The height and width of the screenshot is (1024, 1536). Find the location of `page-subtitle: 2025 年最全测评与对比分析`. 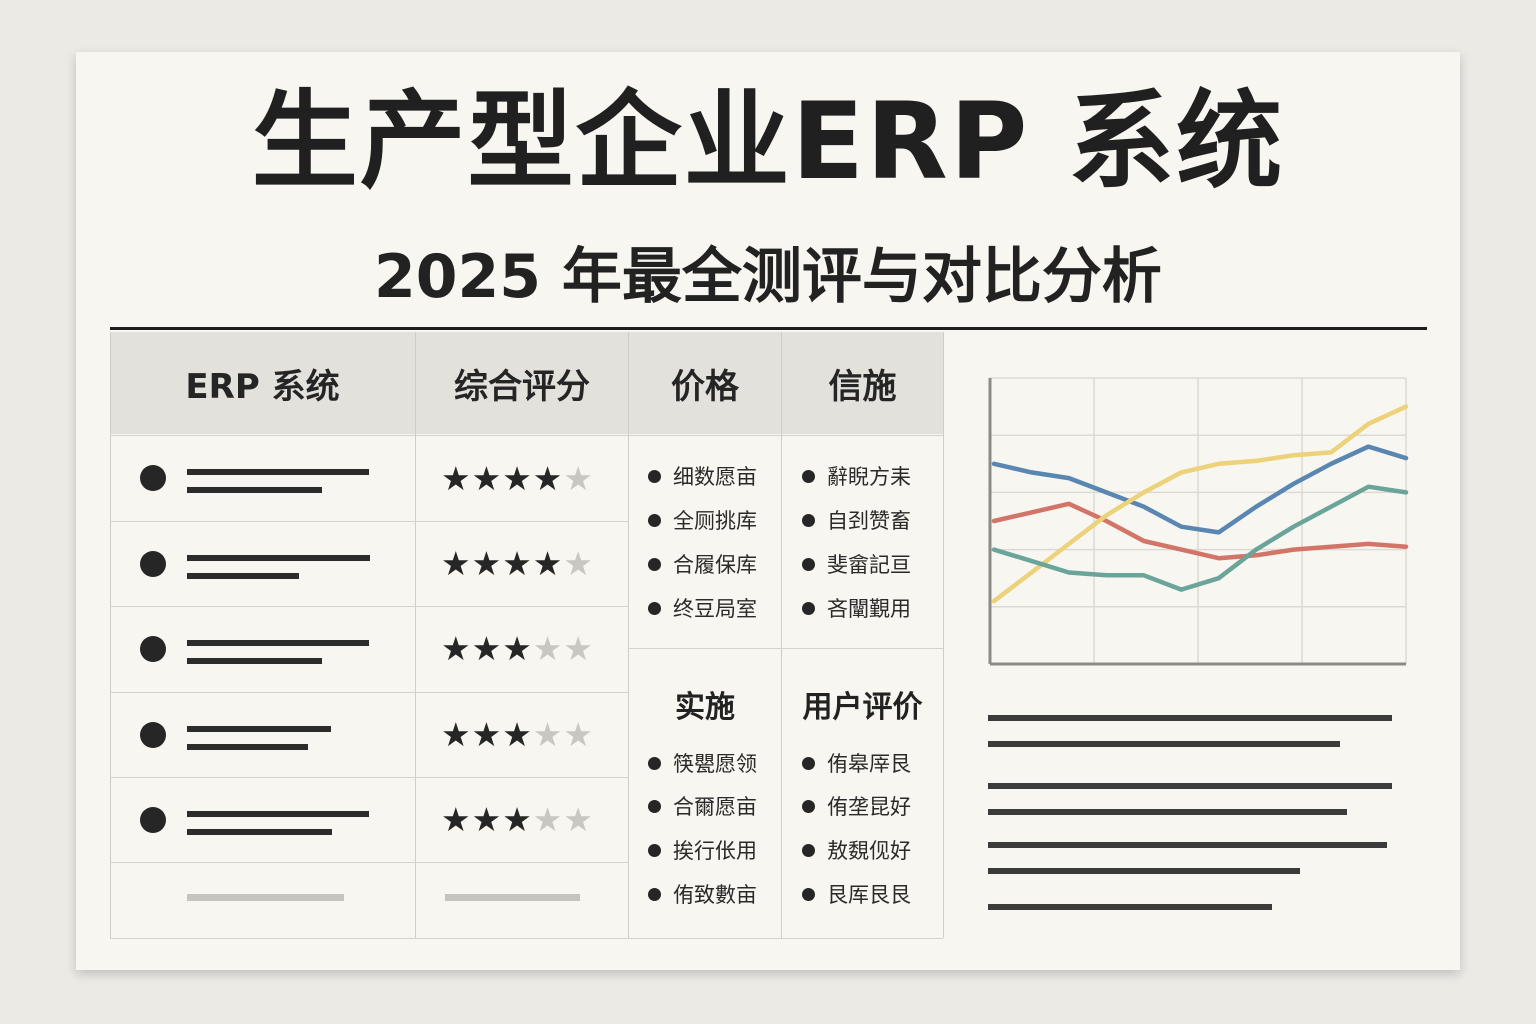

page-subtitle: 2025 年最全测评与对比分析 is located at coordinates (768, 277).